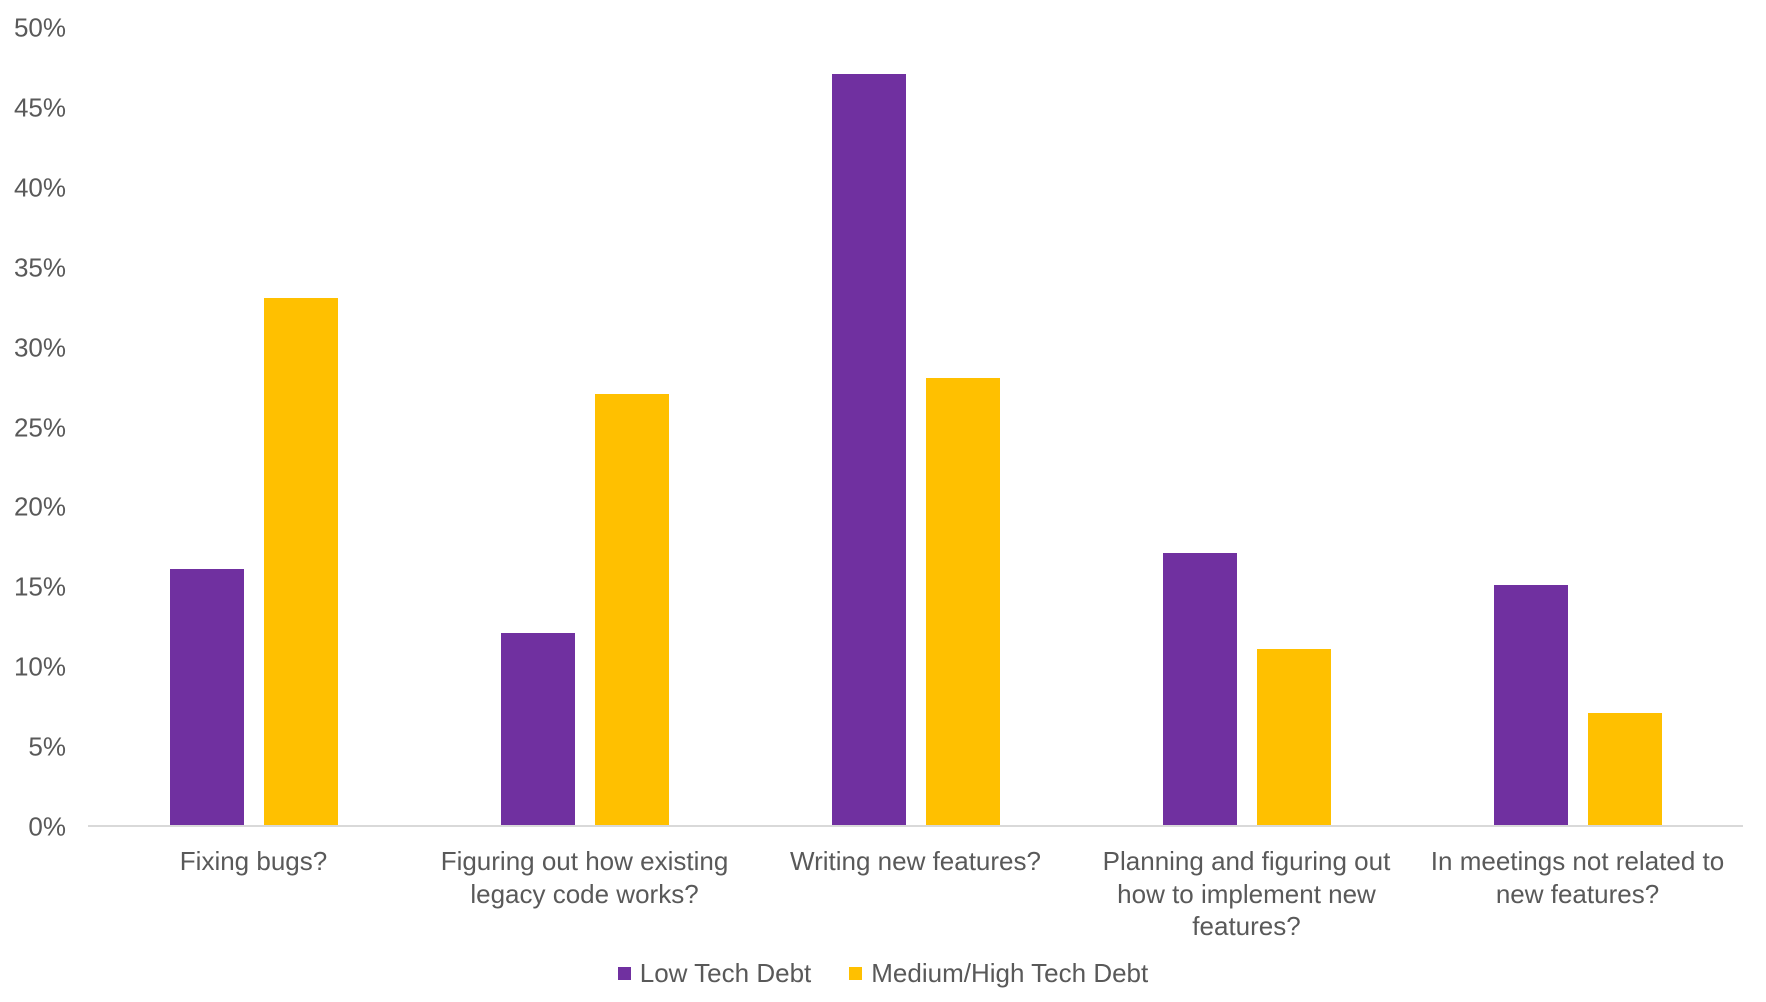 The width and height of the screenshot is (1766, 1002). Describe the element at coordinates (856, 973) in the screenshot. I see `legend-swatch-medium-high-tech-debt-icon` at that location.